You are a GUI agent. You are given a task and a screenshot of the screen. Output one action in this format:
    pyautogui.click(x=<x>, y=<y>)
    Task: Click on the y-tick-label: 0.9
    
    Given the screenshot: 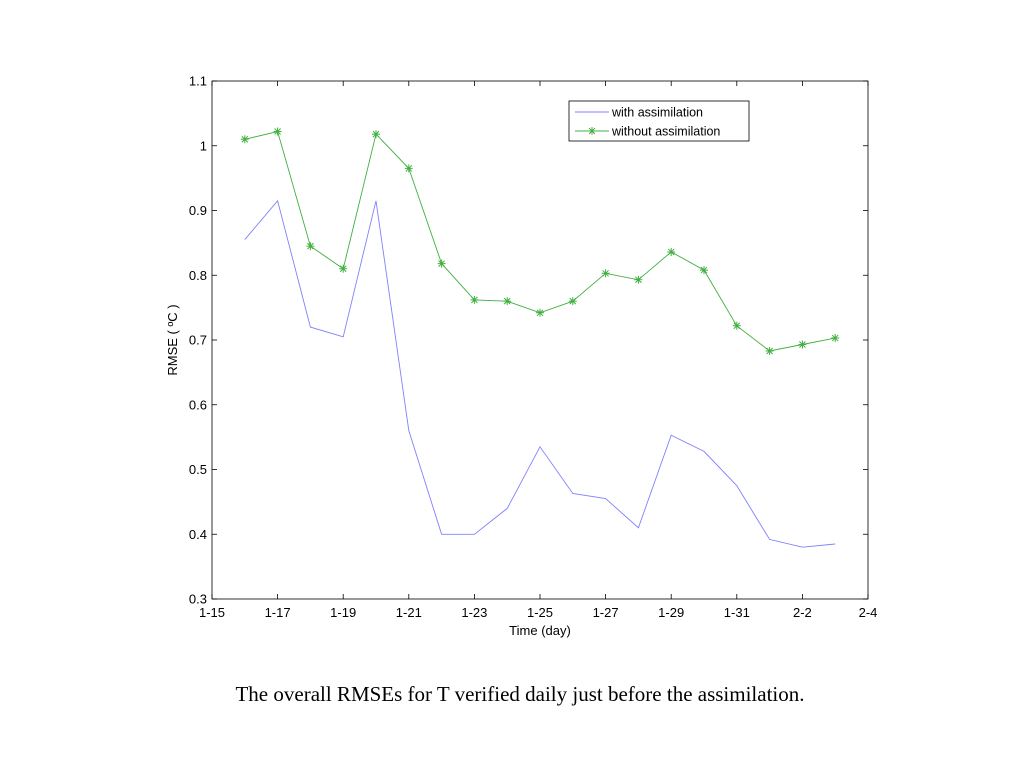 What is the action you would take?
    pyautogui.click(x=198, y=210)
    